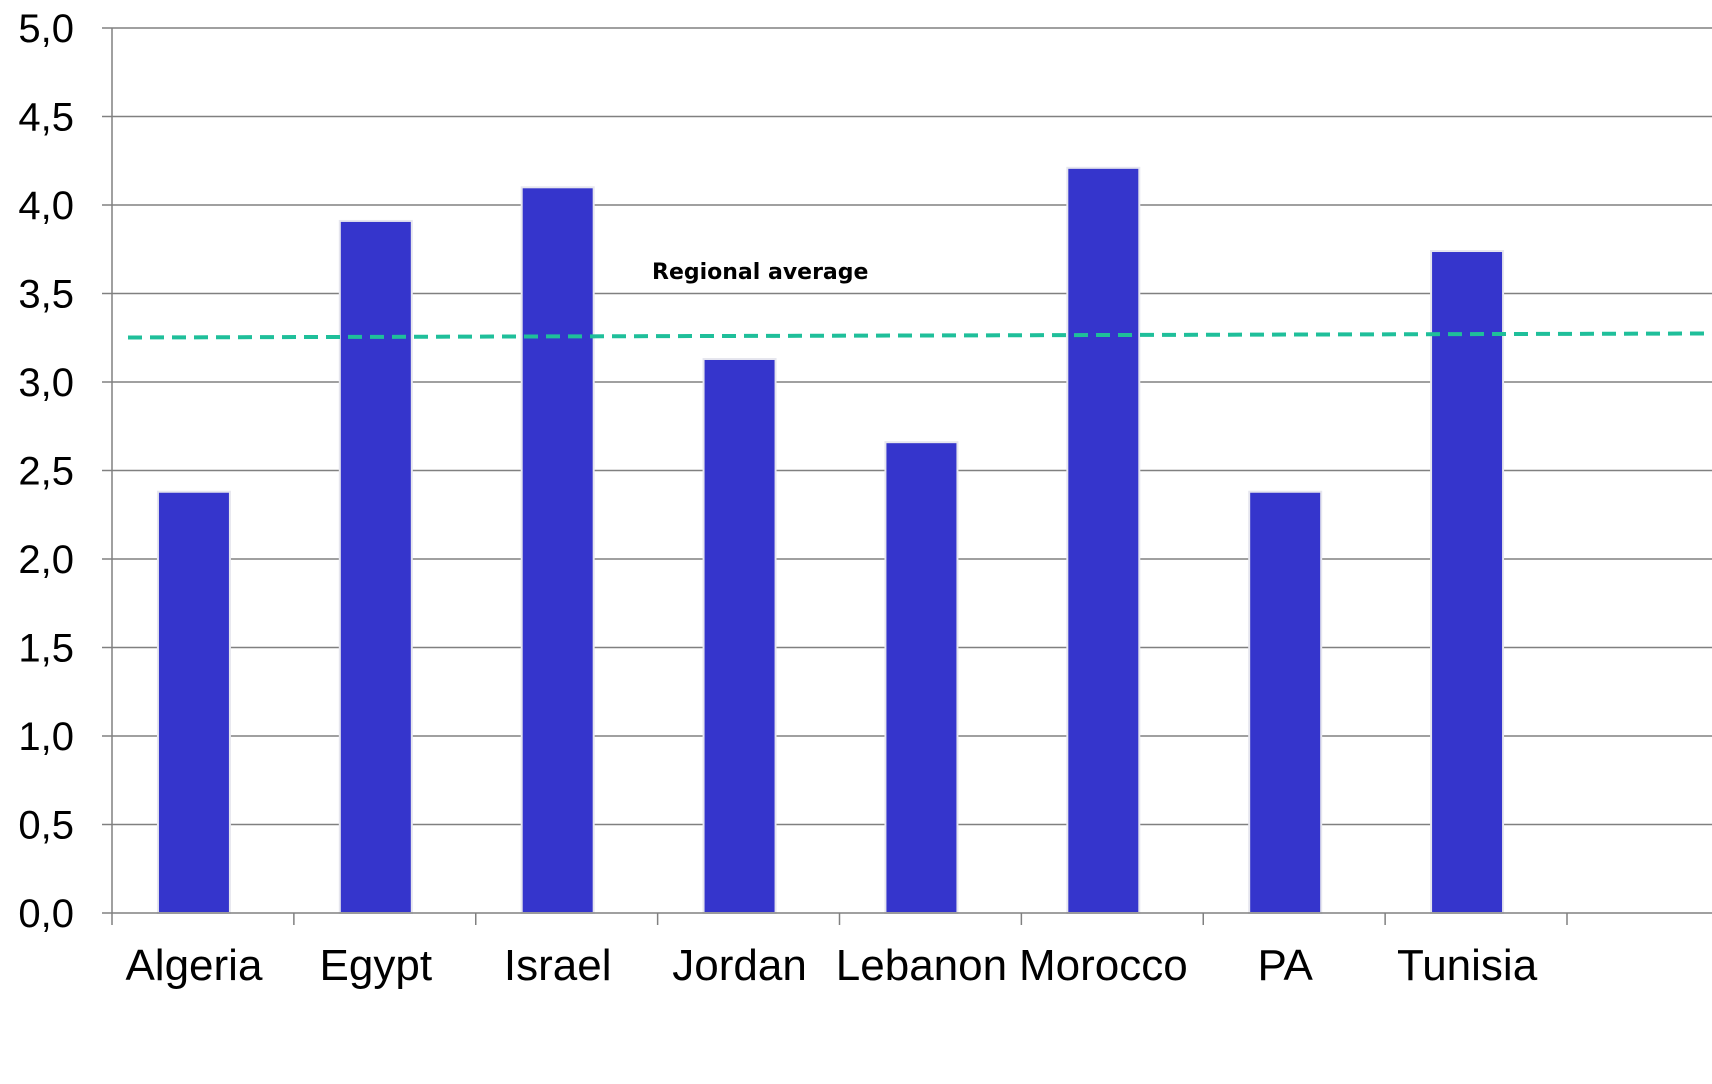 The height and width of the screenshot is (1084, 1712). I want to click on y-tick-label: 3,0, so click(46, 383).